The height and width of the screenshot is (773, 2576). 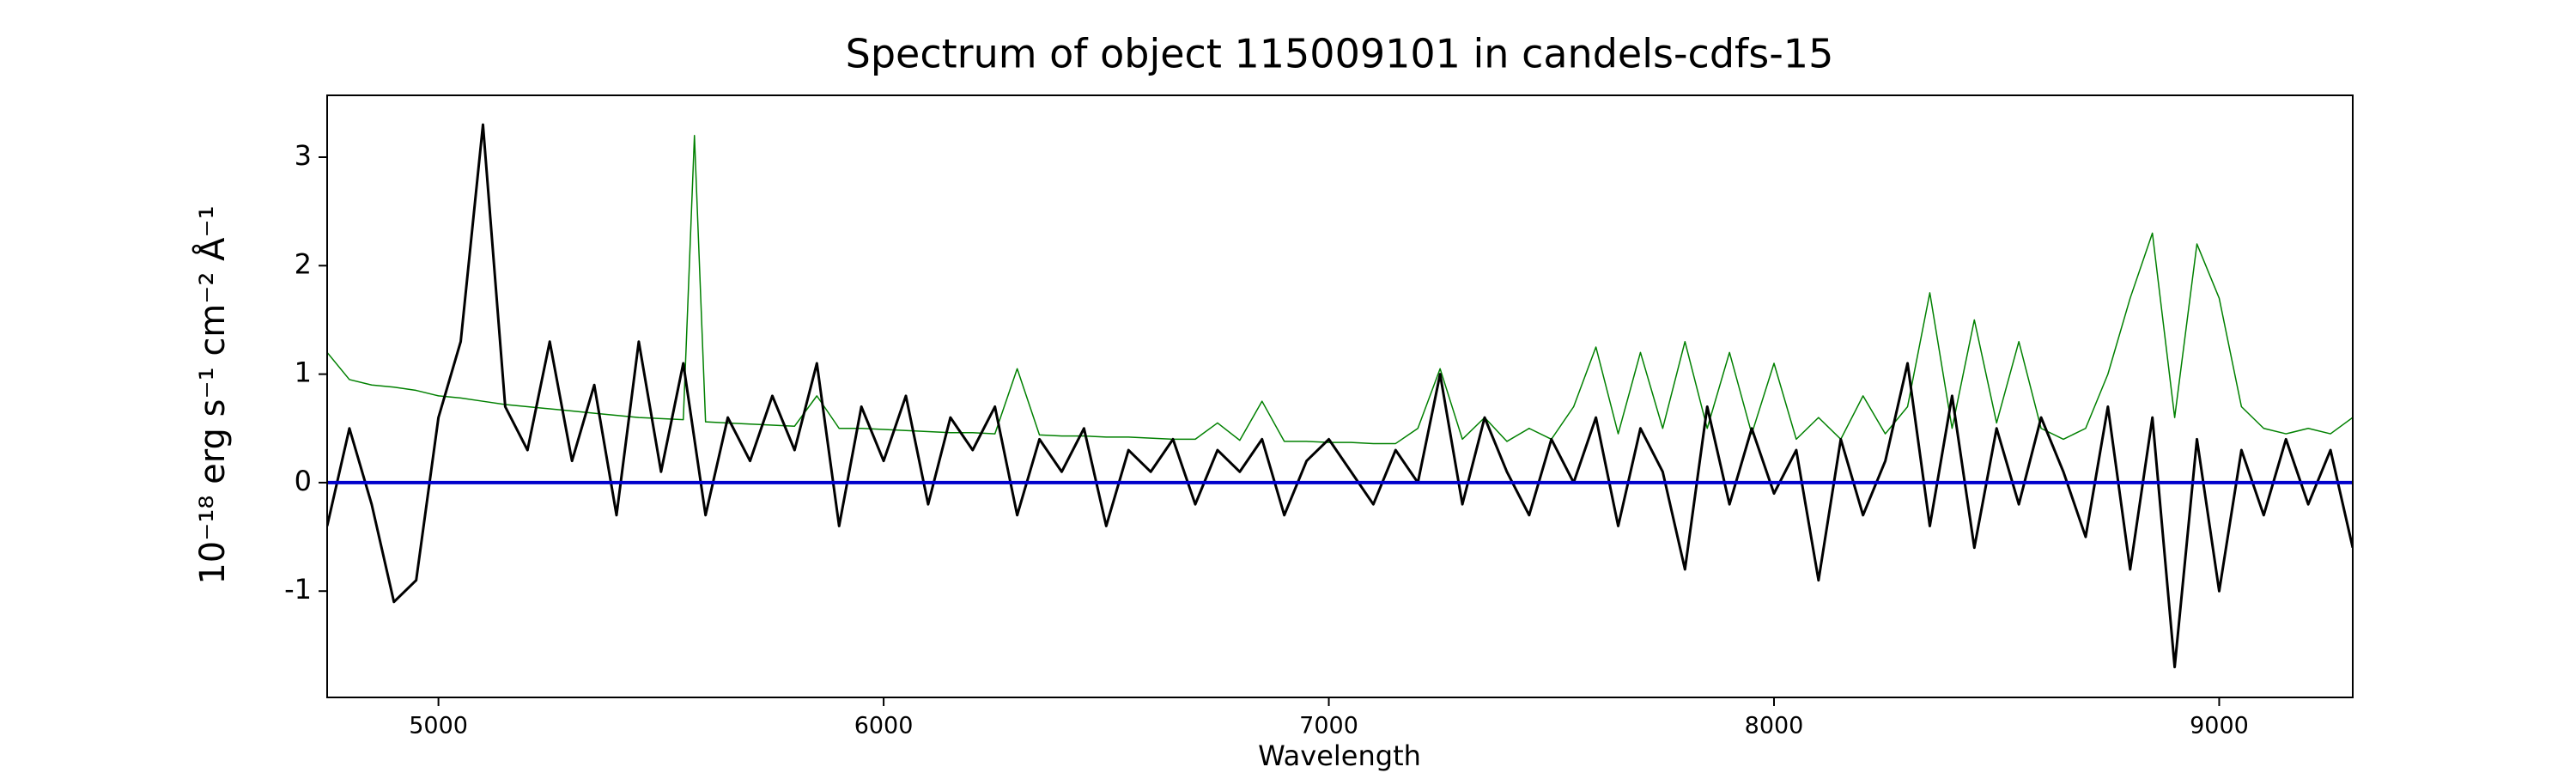 I want to click on x-tick-label: 9000, so click(x=2219, y=726).